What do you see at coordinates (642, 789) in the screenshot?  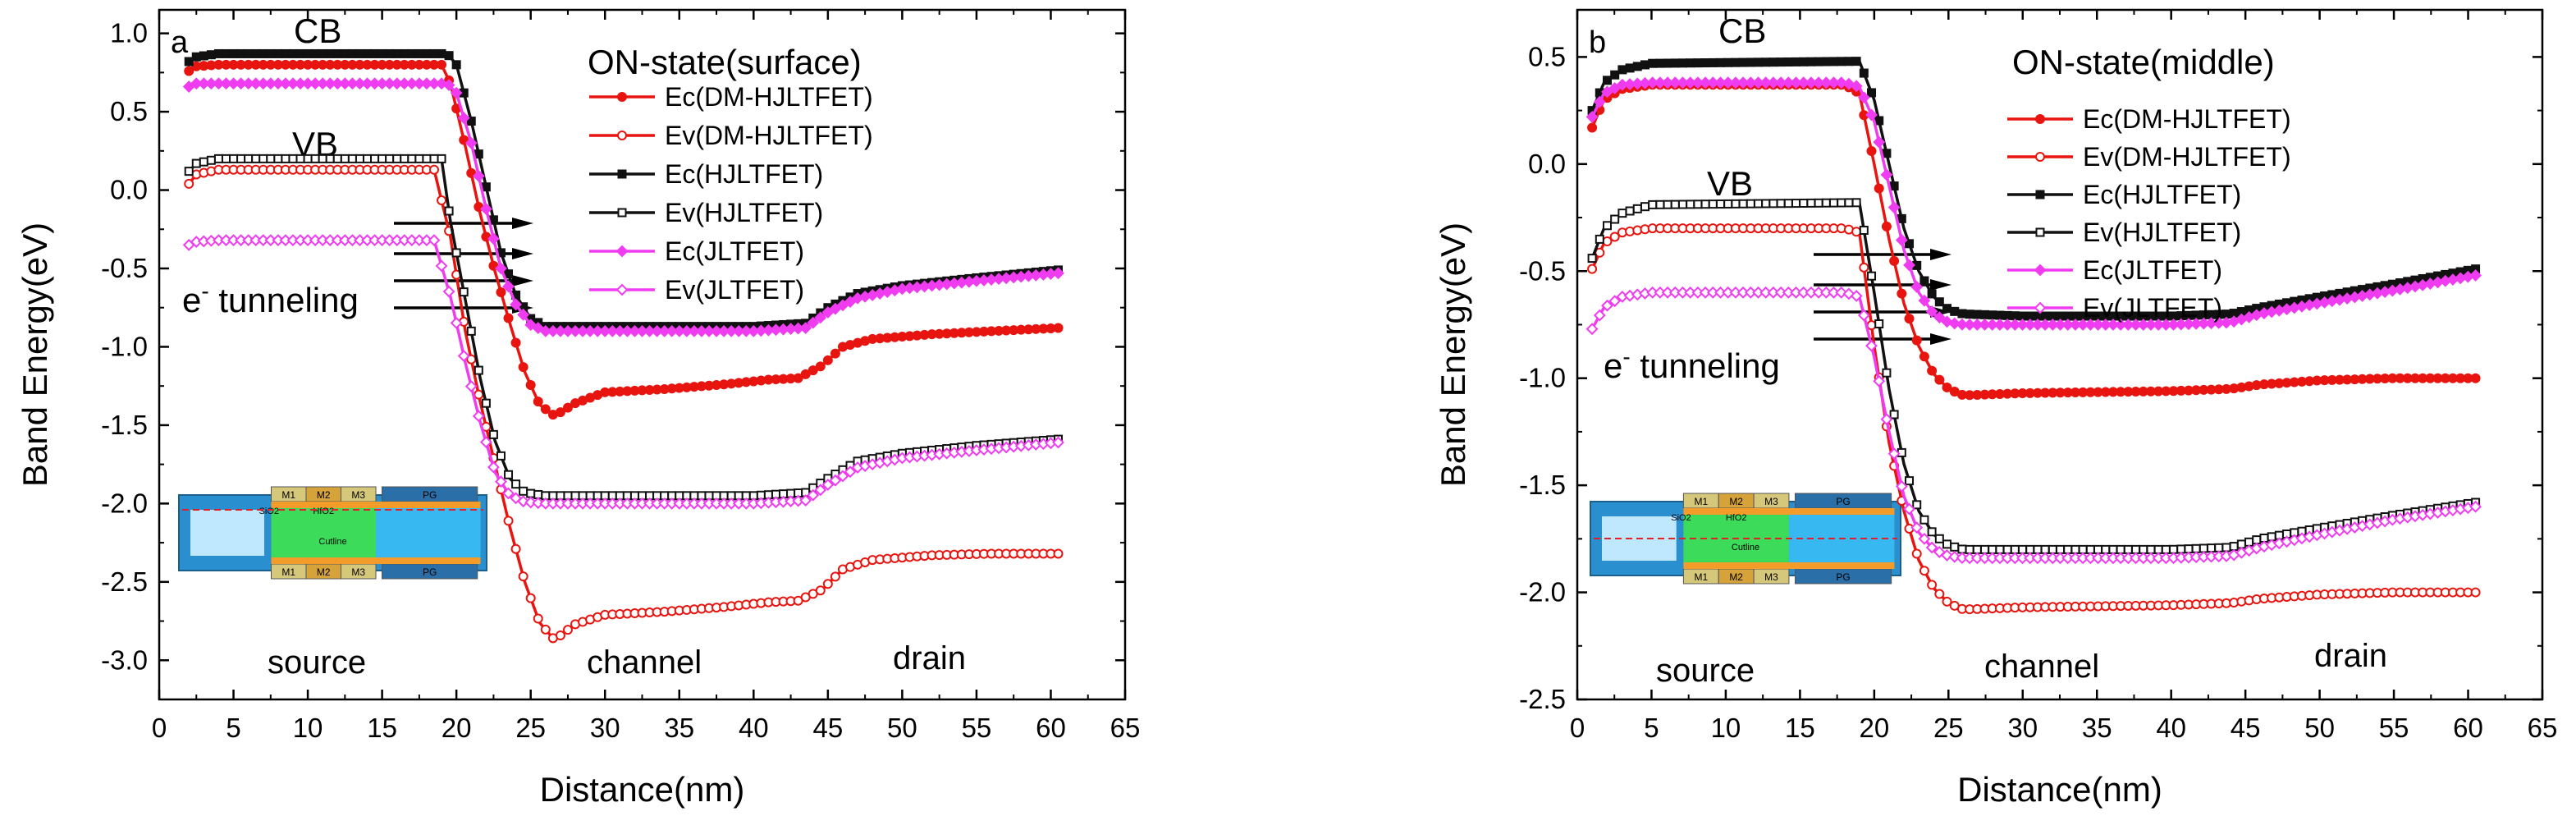 I see `x-axis-label: Distance(nm)` at bounding box center [642, 789].